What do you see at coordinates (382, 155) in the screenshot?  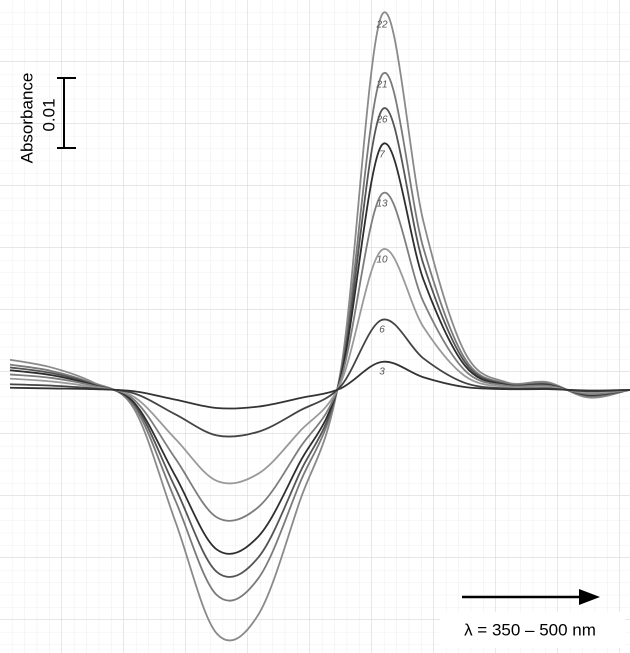 I see `curve-label: 7` at bounding box center [382, 155].